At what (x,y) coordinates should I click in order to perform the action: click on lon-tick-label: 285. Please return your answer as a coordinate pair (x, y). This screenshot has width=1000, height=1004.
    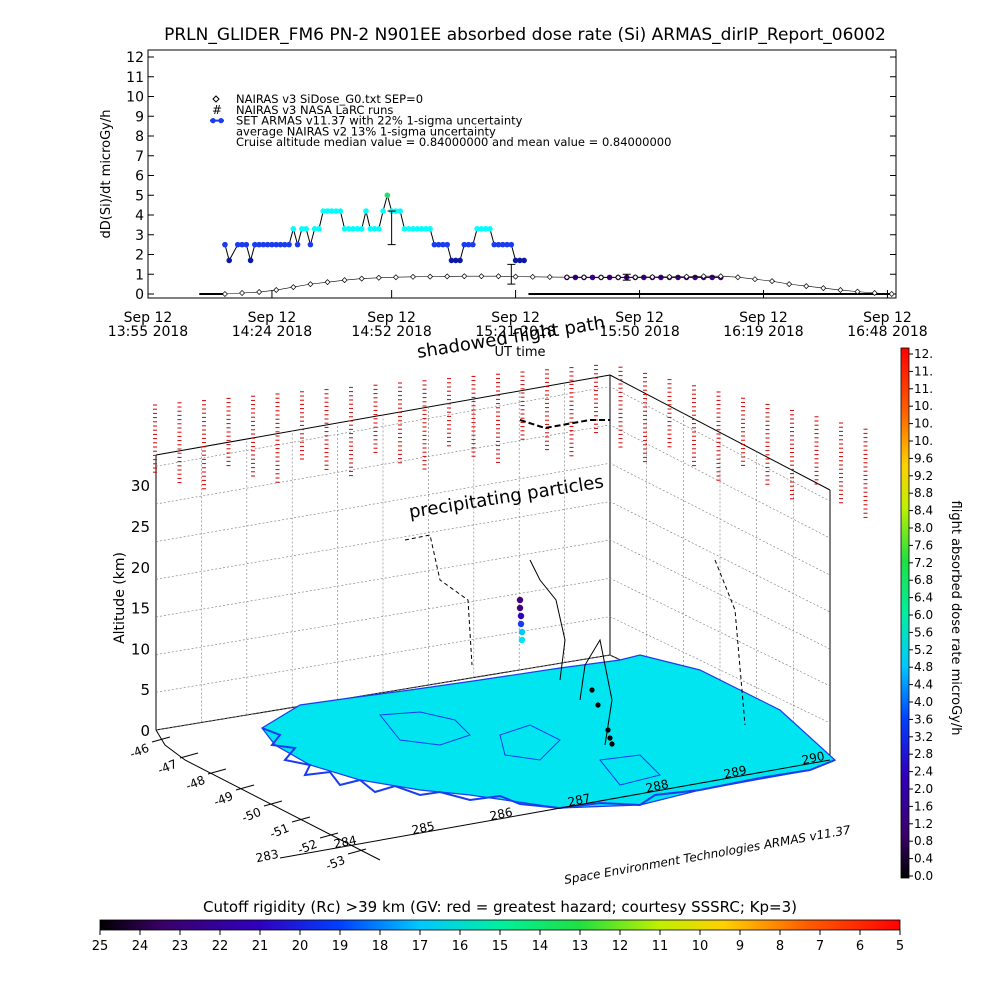
    Looking at the image, I should click on (423, 828).